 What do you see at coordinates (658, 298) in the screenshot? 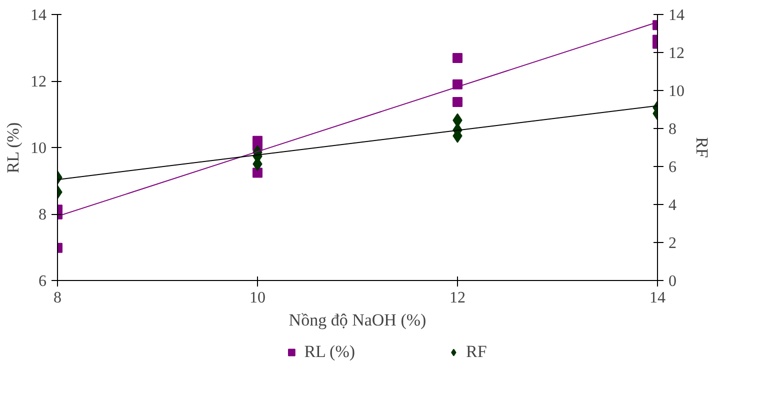
I see `x-tick-label: 14` at bounding box center [658, 298].